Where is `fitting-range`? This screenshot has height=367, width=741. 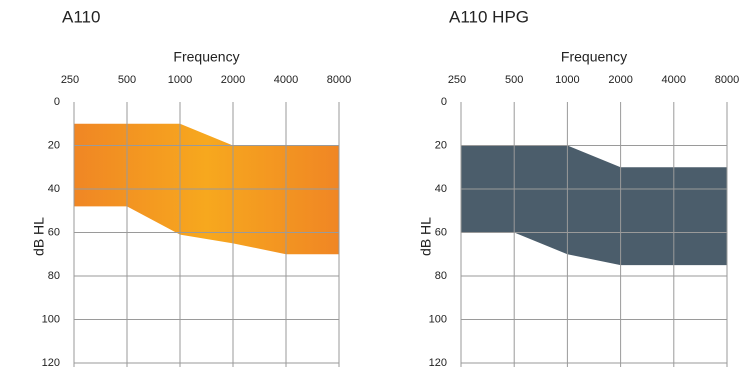 fitting-range is located at coordinates (594, 205).